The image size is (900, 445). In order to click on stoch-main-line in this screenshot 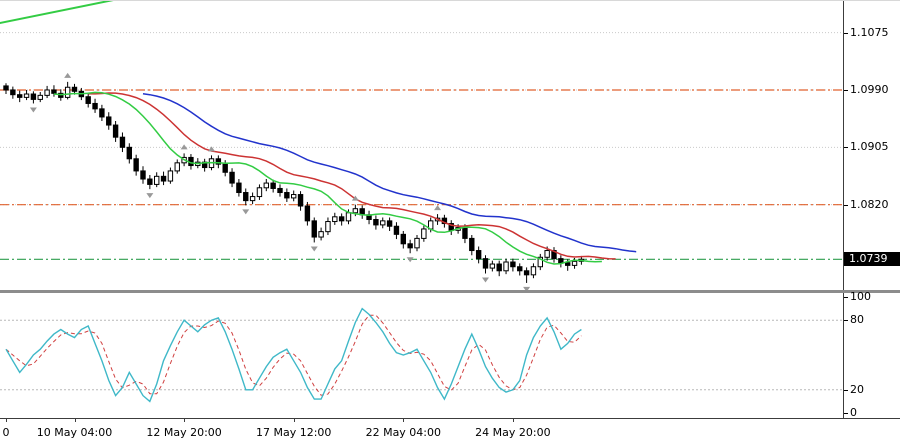, I will do `click(293, 355)`.